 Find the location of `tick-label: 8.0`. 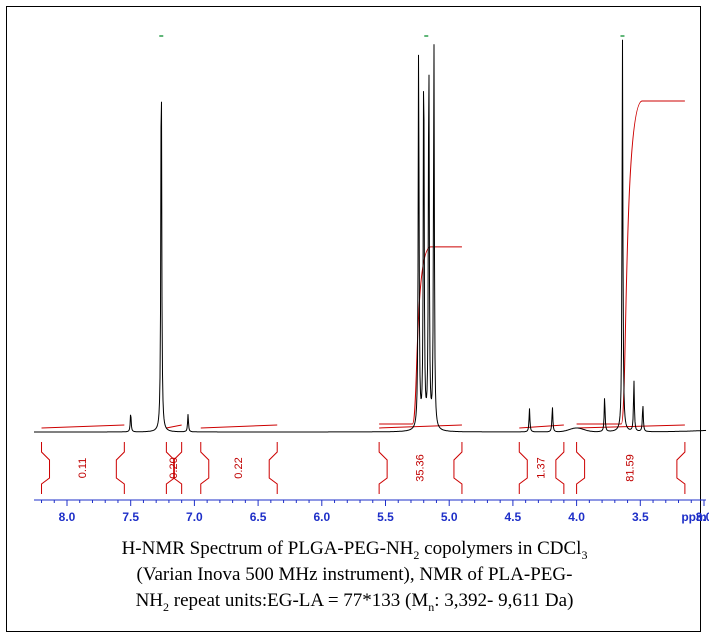

tick-label: 8.0 is located at coordinates (67, 517).